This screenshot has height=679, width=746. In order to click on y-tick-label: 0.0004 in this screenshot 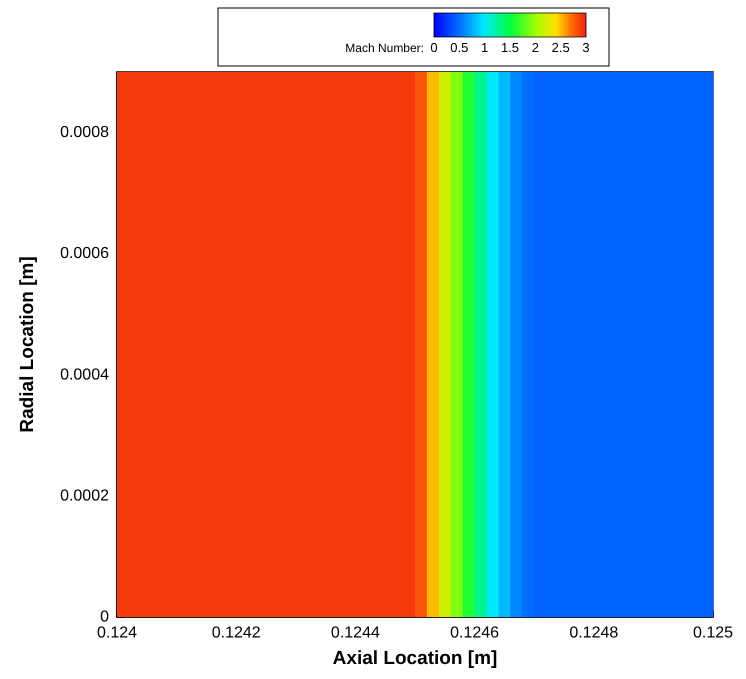, I will do `click(85, 375)`.